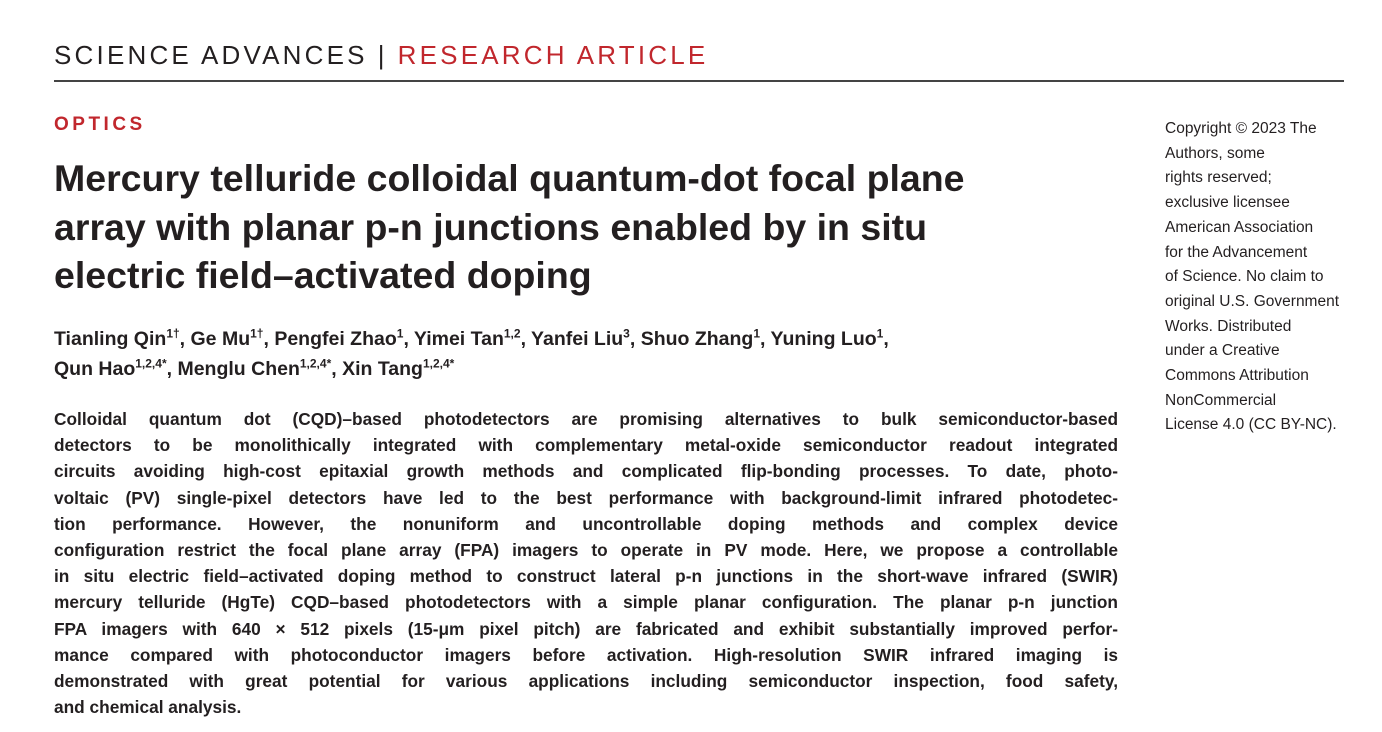 The height and width of the screenshot is (732, 1382). What do you see at coordinates (1237, 376) in the screenshot?
I see `copyright-line: Commons Attribution` at bounding box center [1237, 376].